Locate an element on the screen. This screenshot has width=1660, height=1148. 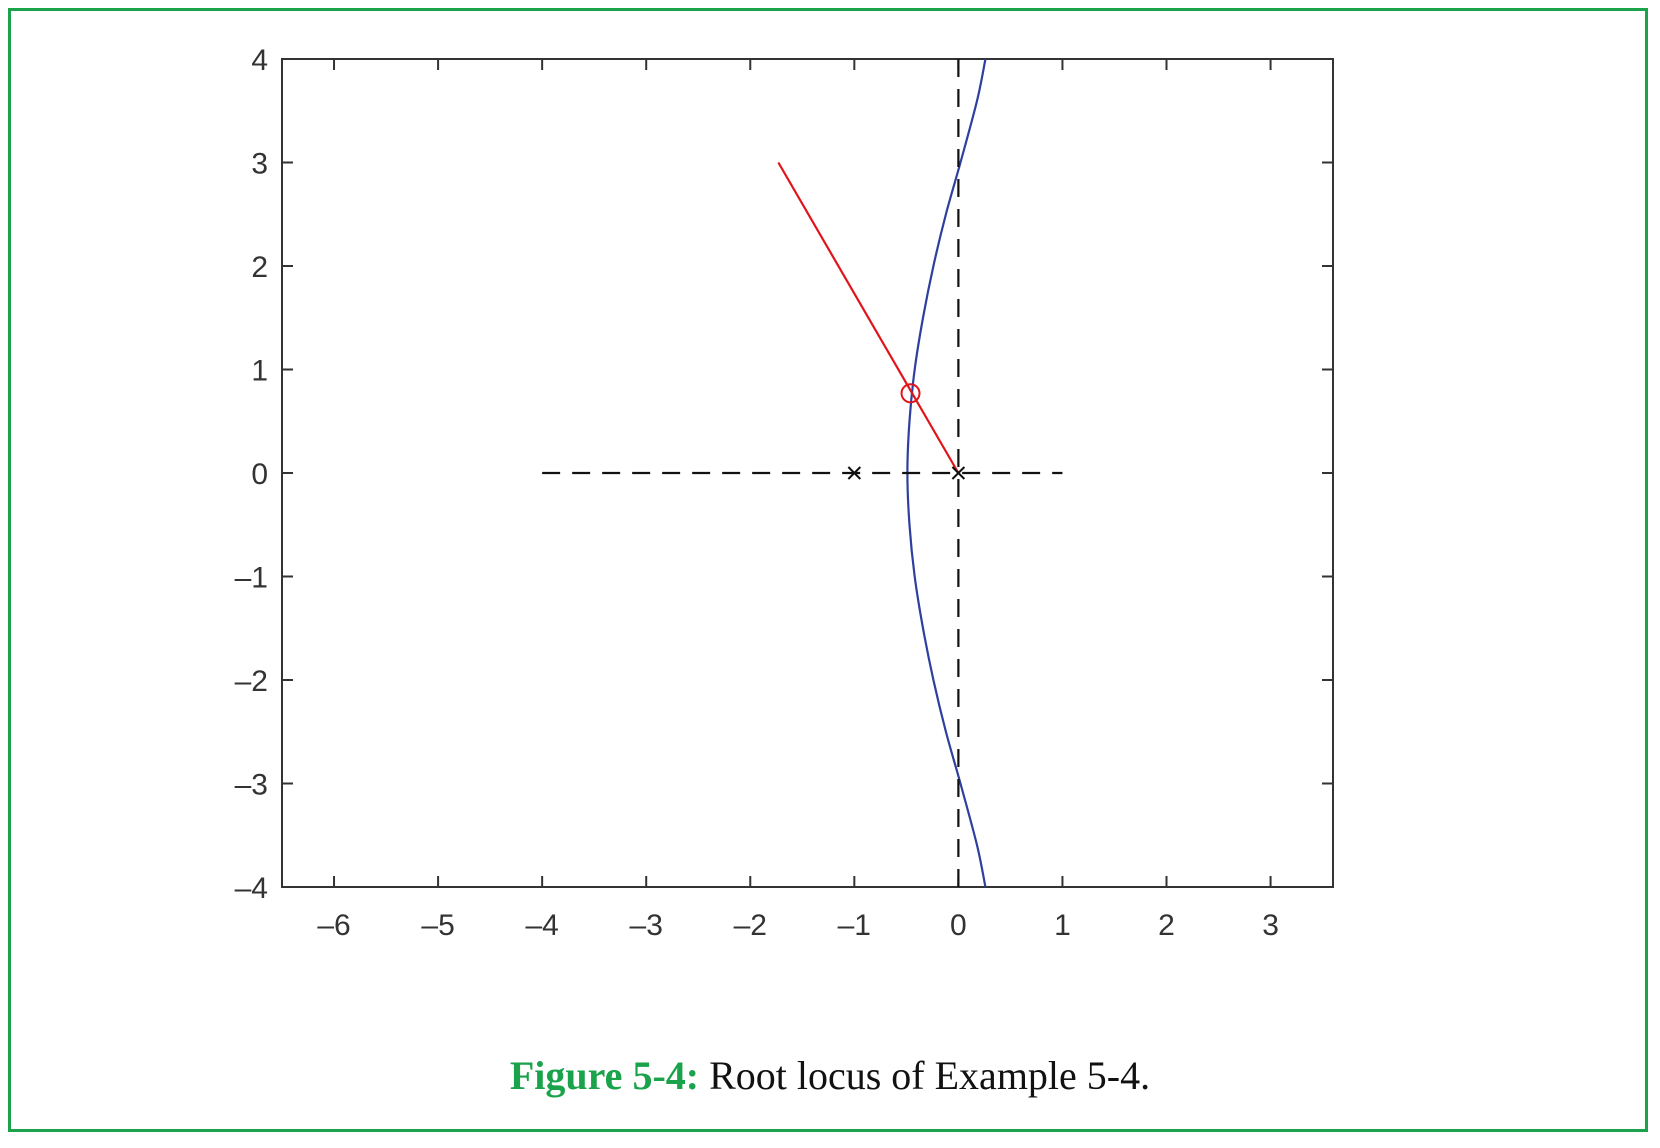
x-tick-label: –1 is located at coordinates (854, 925).